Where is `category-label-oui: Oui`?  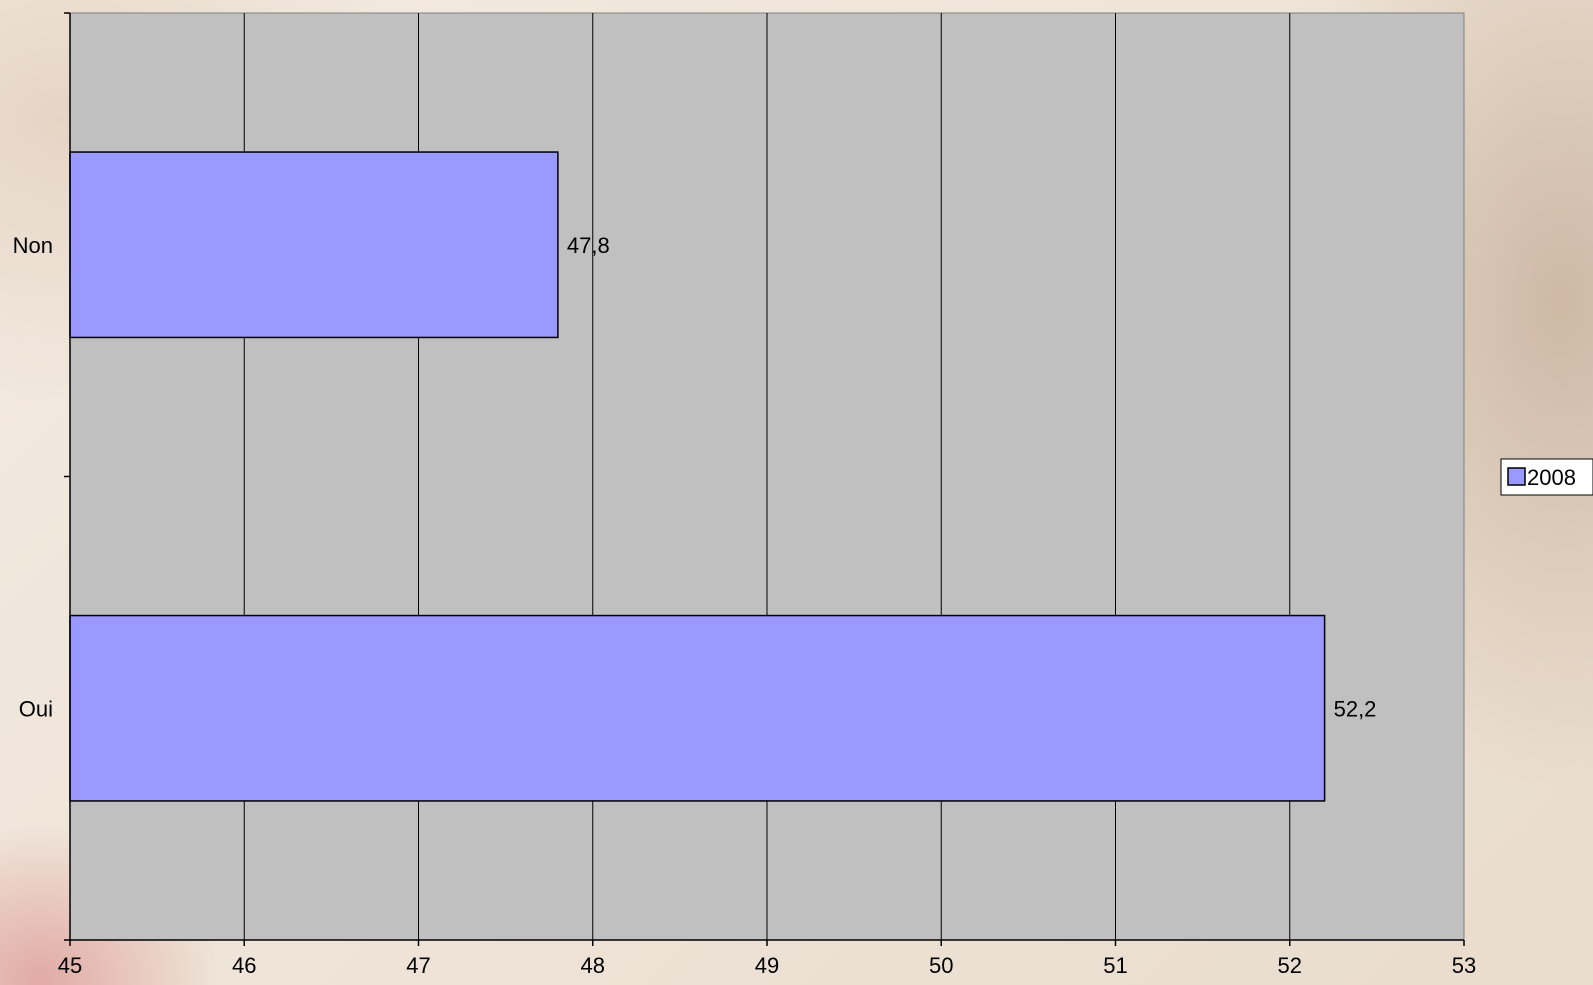
category-label-oui: Oui is located at coordinates (36, 708).